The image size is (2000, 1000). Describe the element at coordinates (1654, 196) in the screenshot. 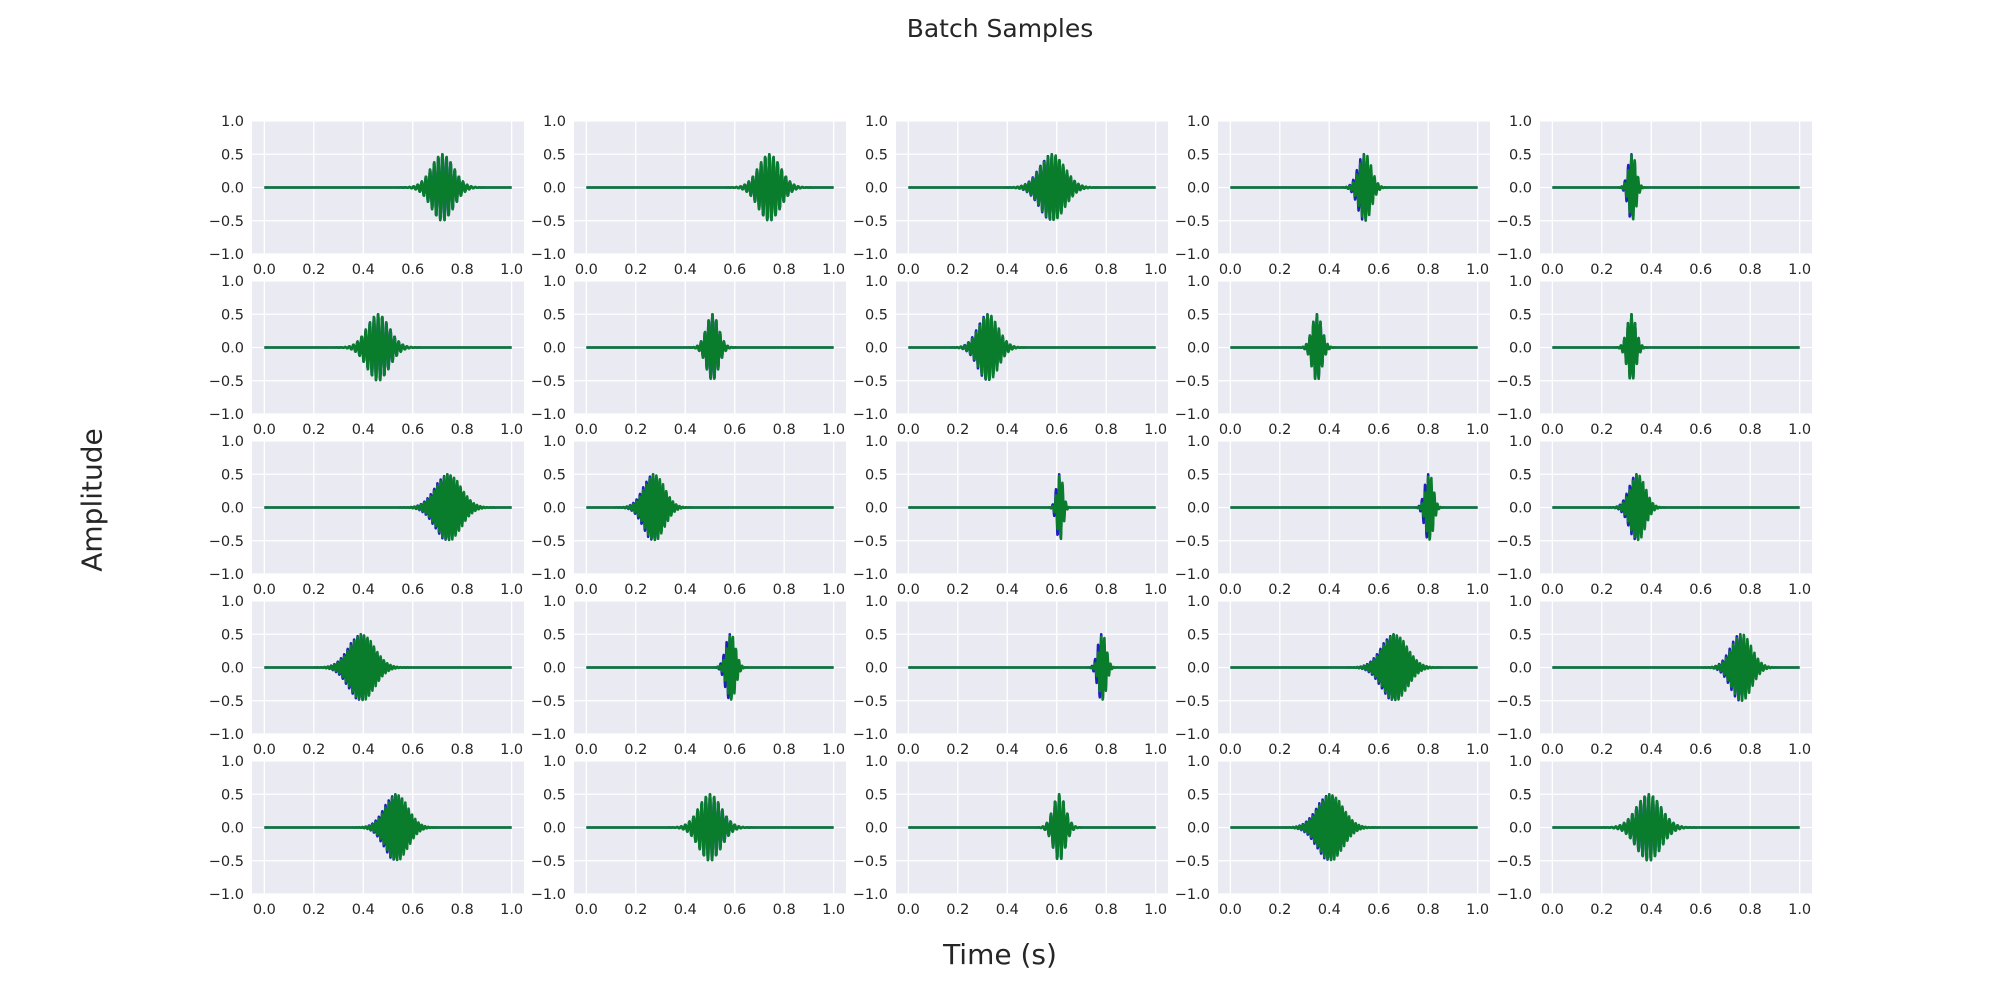

I see `subplot-5: 0.0 0.2 0.4 0.6 0.8 1.0 1.0 0.5 0.0 −0.5 −1.0` at that location.